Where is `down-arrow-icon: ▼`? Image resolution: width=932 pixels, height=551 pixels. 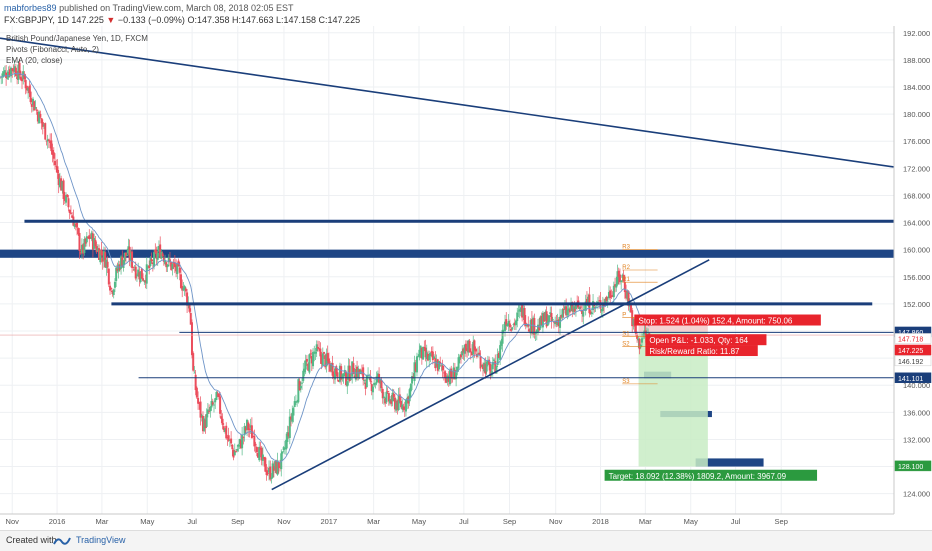 down-arrow-icon: ▼ is located at coordinates (111, 20).